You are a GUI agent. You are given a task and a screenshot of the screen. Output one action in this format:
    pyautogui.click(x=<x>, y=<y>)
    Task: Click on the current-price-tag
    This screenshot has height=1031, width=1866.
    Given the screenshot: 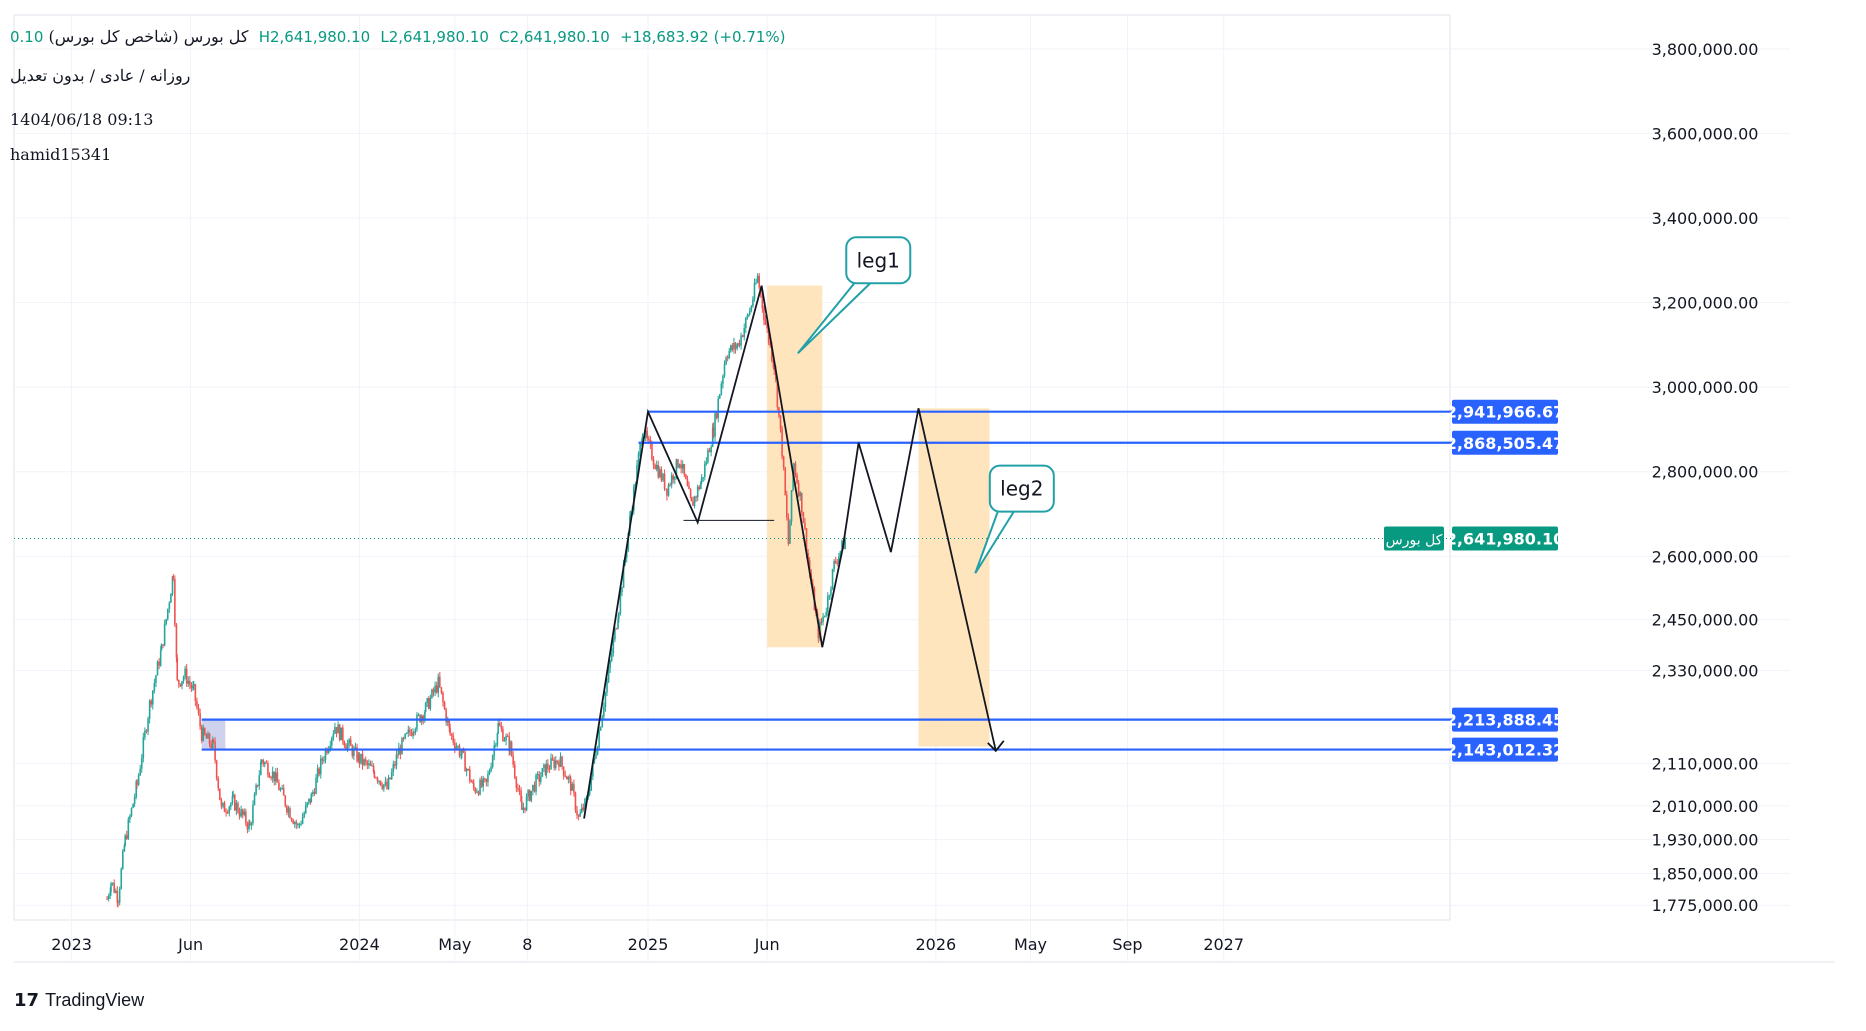 What is the action you would take?
    pyautogui.click(x=1505, y=538)
    